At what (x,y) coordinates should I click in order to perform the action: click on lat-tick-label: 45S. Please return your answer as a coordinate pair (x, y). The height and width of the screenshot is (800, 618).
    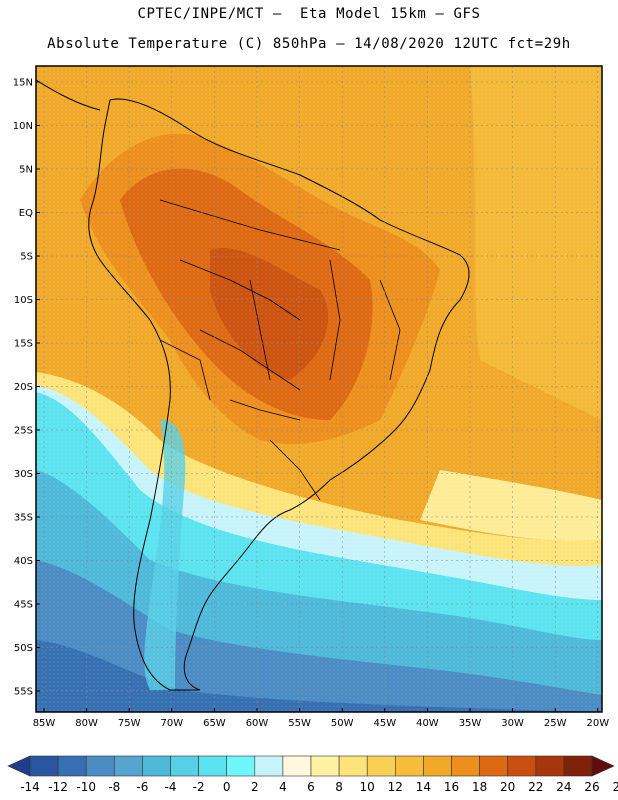
    Looking at the image, I should click on (23, 605).